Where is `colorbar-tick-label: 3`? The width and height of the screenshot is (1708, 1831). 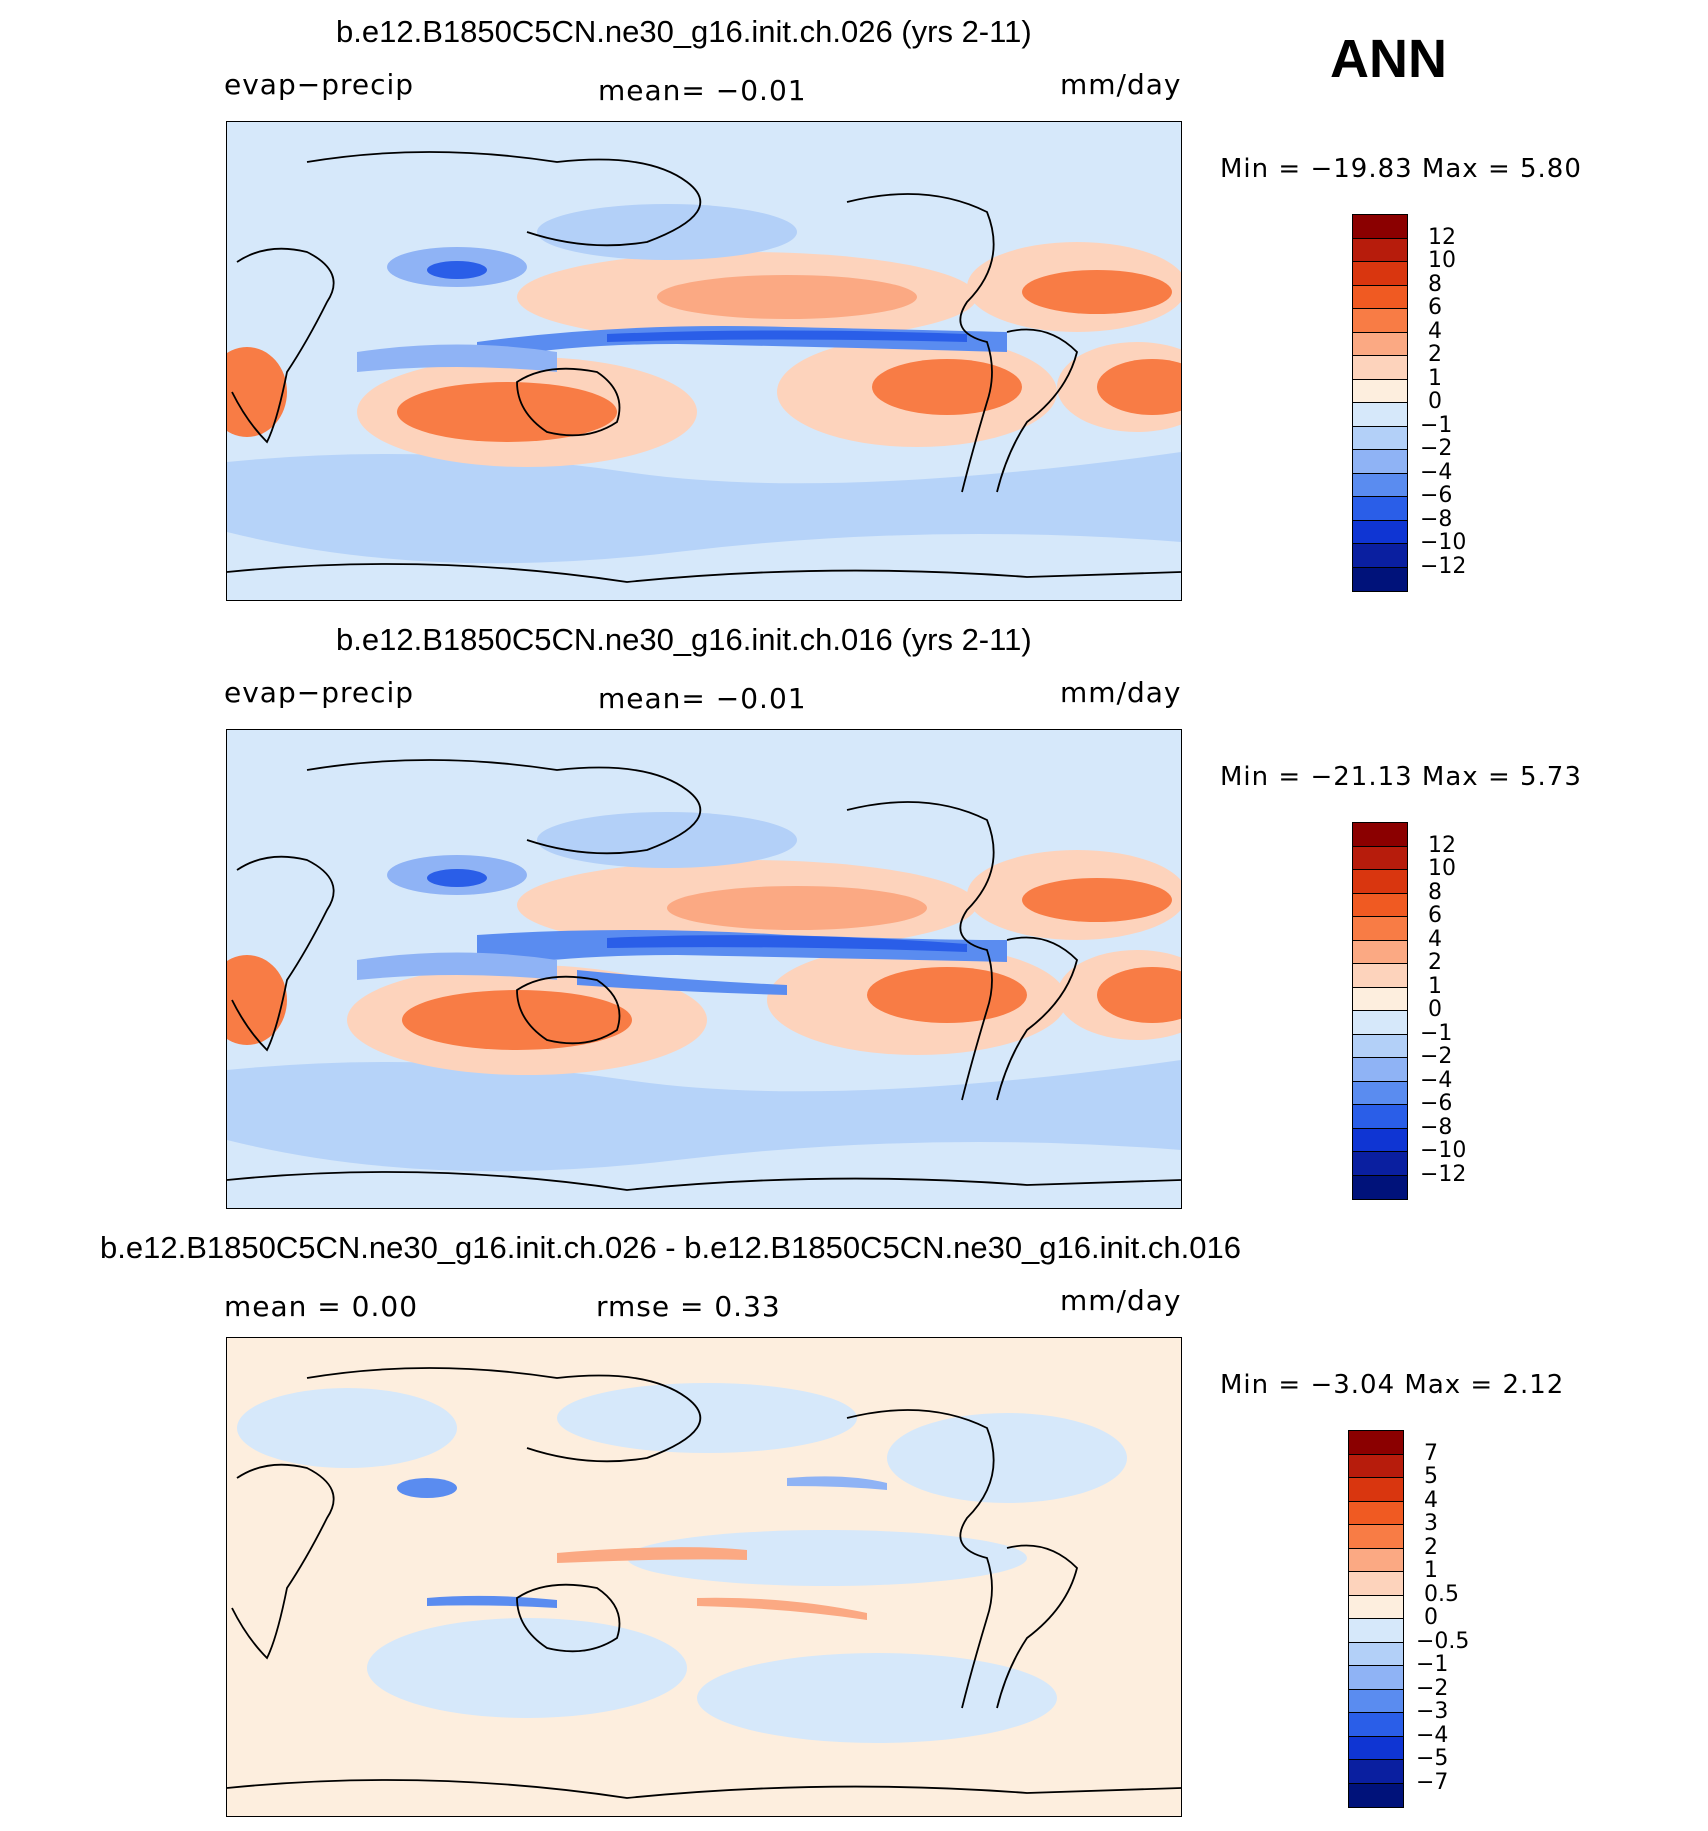
colorbar-tick-label: 3 is located at coordinates (1431, 1523).